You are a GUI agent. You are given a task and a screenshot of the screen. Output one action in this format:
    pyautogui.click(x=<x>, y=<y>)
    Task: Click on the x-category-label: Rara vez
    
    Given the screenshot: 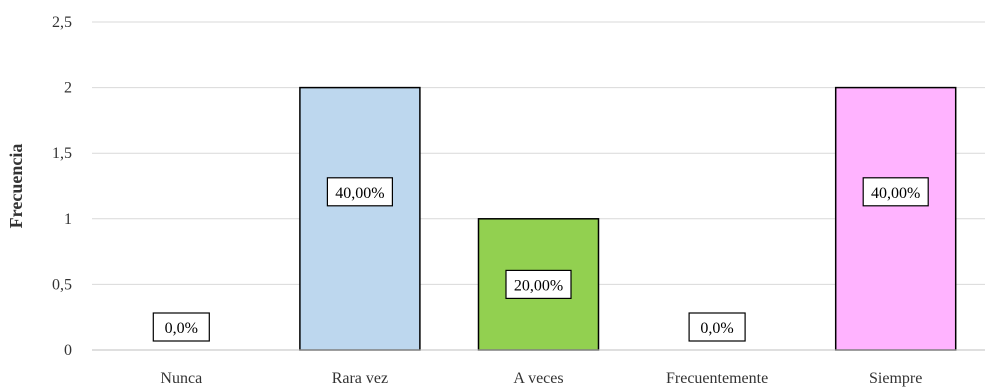 What is the action you would take?
    pyautogui.click(x=360, y=378)
    